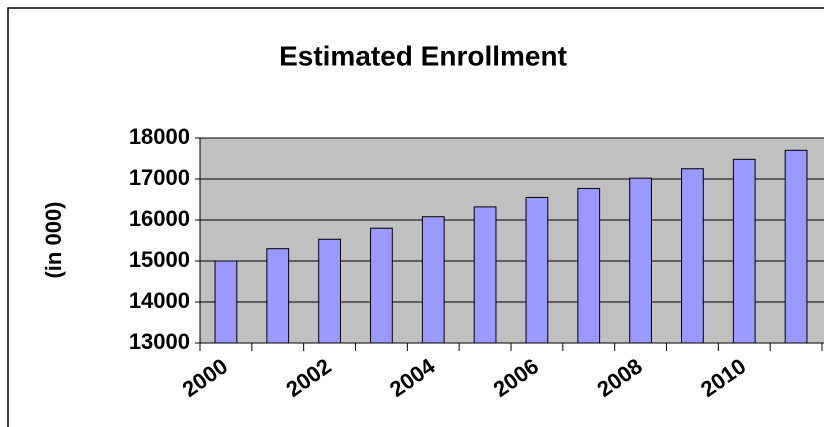 The width and height of the screenshot is (824, 427). I want to click on y-tick-label: 14000, so click(159, 300).